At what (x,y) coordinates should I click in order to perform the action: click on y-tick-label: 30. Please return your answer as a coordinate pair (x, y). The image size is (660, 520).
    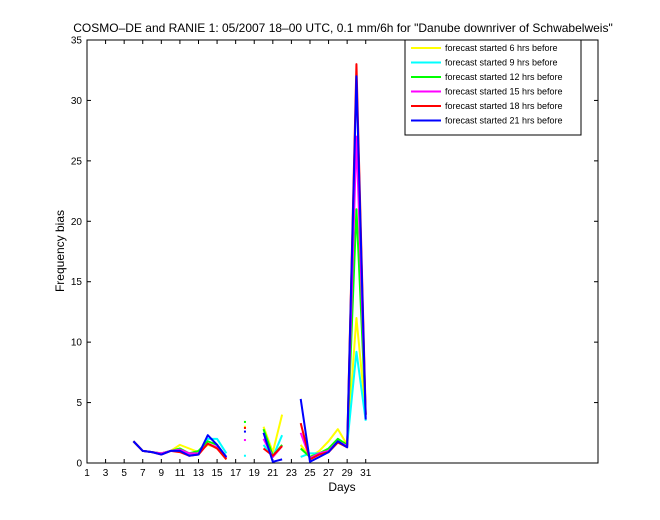
    Looking at the image, I should click on (77, 101).